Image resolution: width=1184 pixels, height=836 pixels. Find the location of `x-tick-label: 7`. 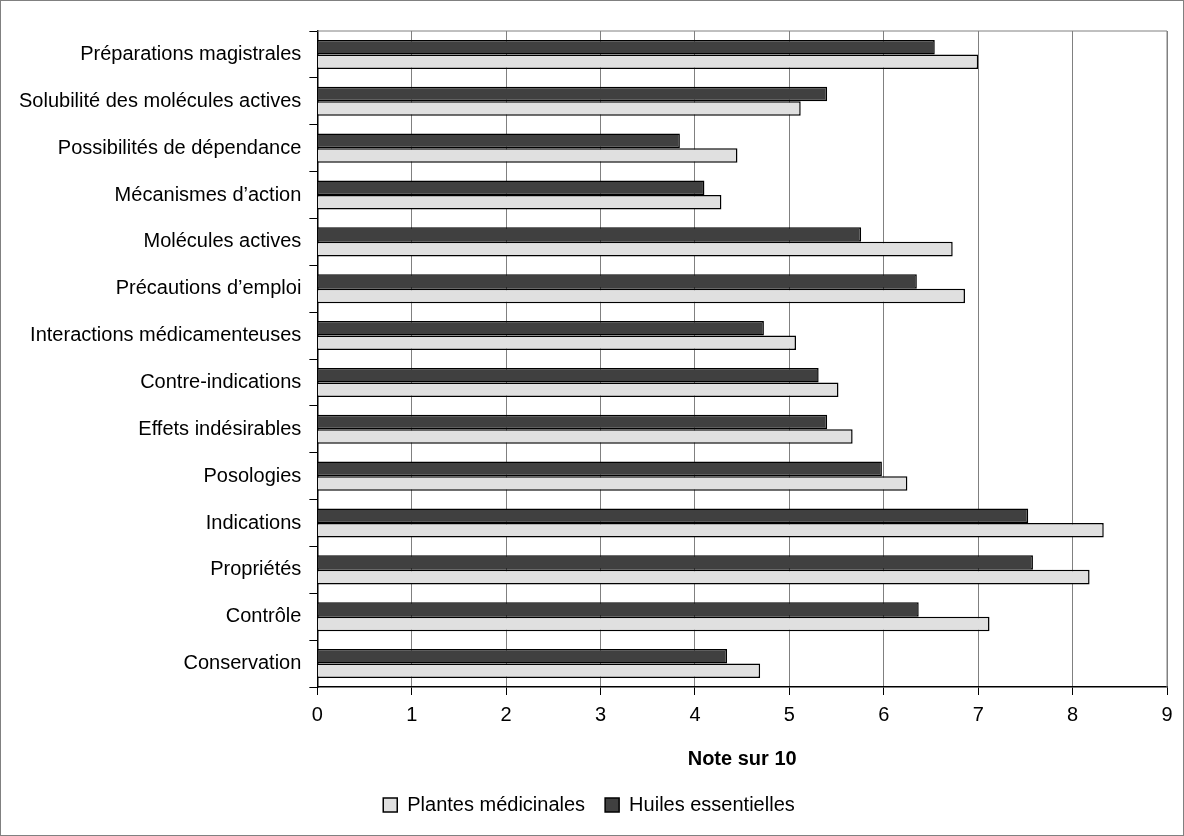

x-tick-label: 7 is located at coordinates (978, 713).